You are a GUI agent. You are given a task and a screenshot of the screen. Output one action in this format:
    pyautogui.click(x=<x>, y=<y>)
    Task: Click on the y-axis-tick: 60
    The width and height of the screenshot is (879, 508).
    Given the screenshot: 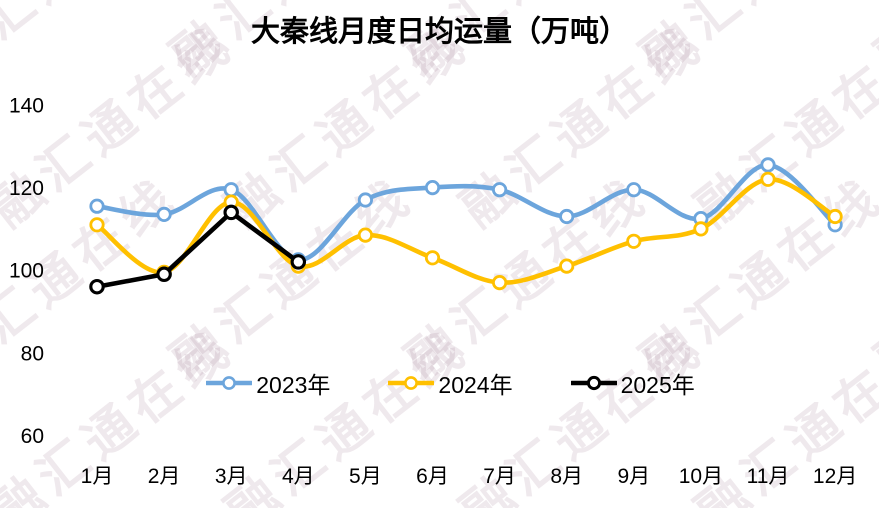 What is the action you would take?
    pyautogui.click(x=32, y=436)
    